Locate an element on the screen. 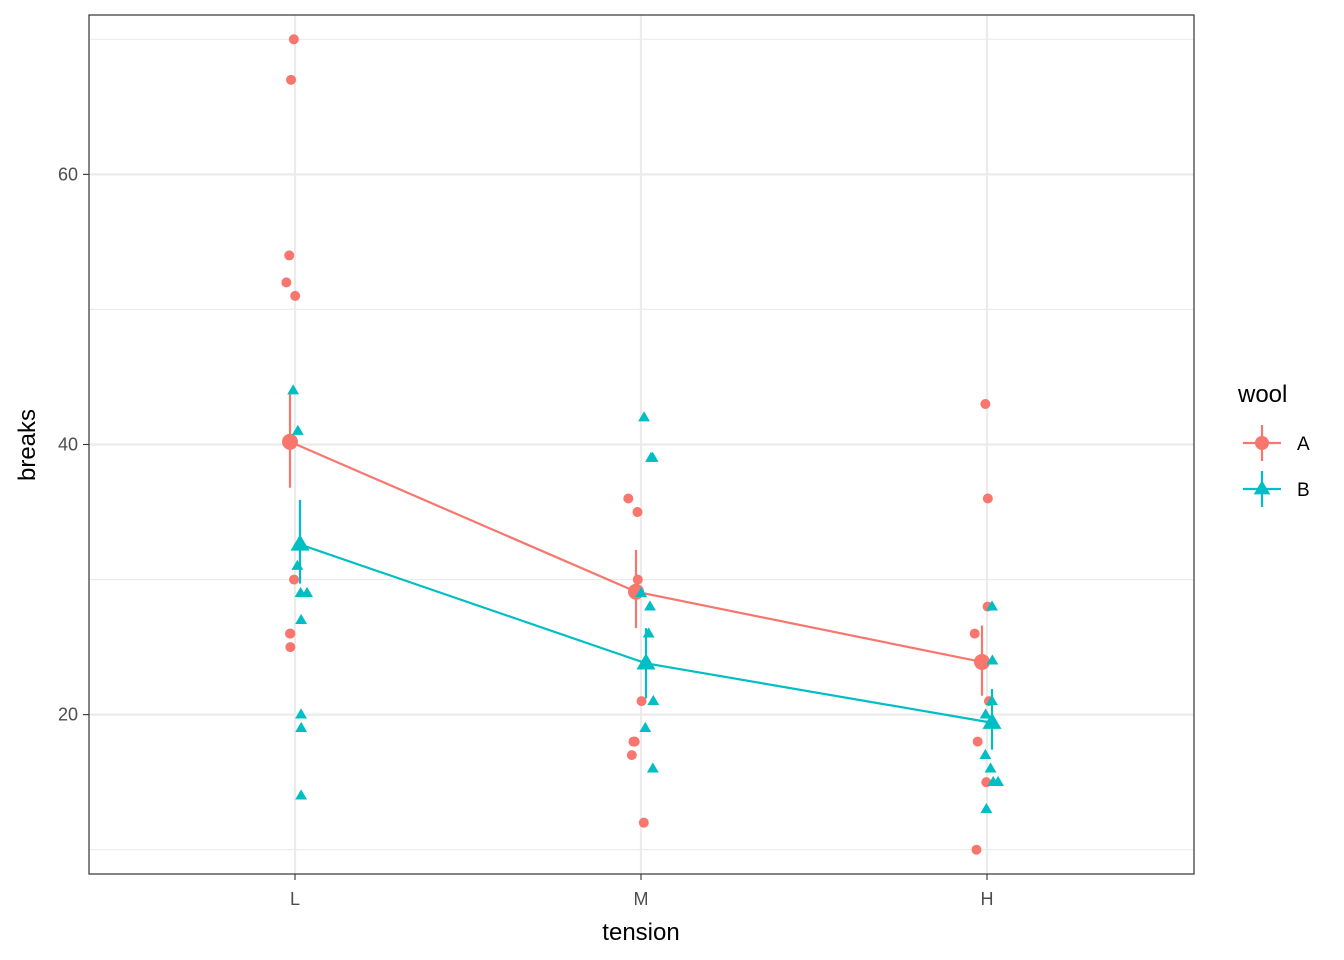 This screenshot has width=1344, height=960. y-tick-label: 60 is located at coordinates (68, 174).